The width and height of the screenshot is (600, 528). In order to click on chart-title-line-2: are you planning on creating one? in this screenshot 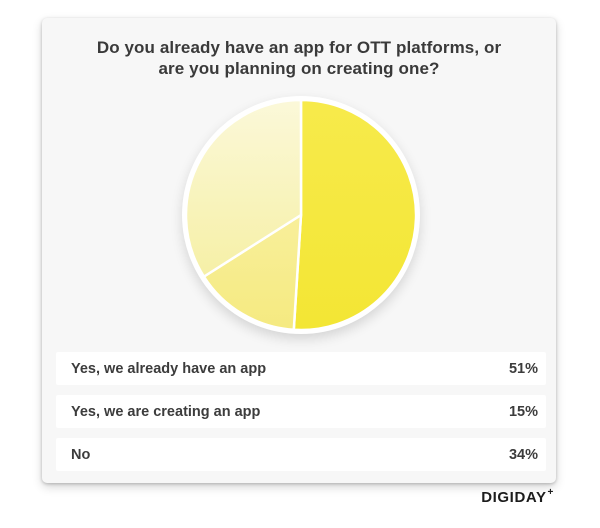, I will do `click(299, 68)`.